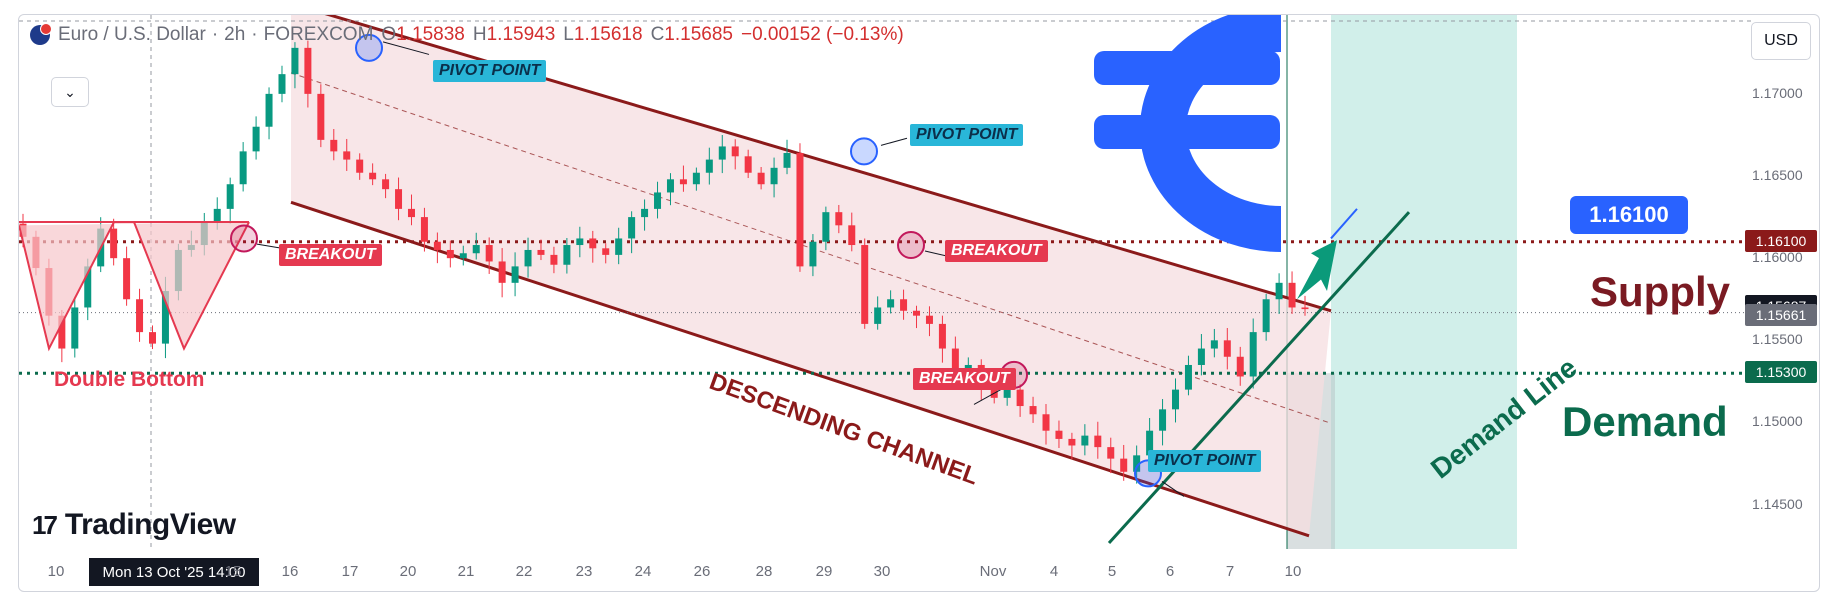  Describe the element at coordinates (882, 571) in the screenshot. I see `time-axis-tick: 30` at that location.